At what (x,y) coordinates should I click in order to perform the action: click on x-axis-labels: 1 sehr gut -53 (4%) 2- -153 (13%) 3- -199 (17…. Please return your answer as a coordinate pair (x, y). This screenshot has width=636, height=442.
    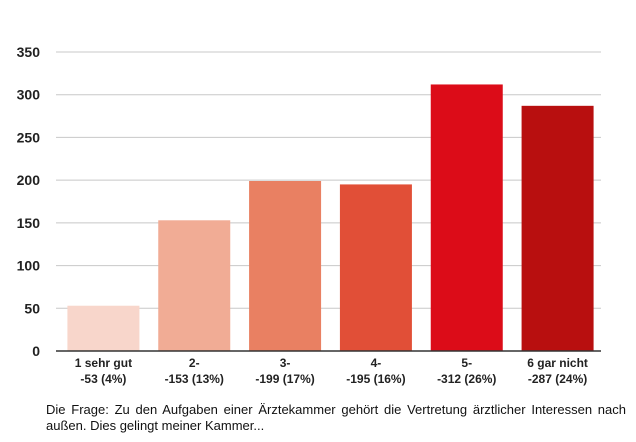
    Looking at the image, I should click on (331, 371).